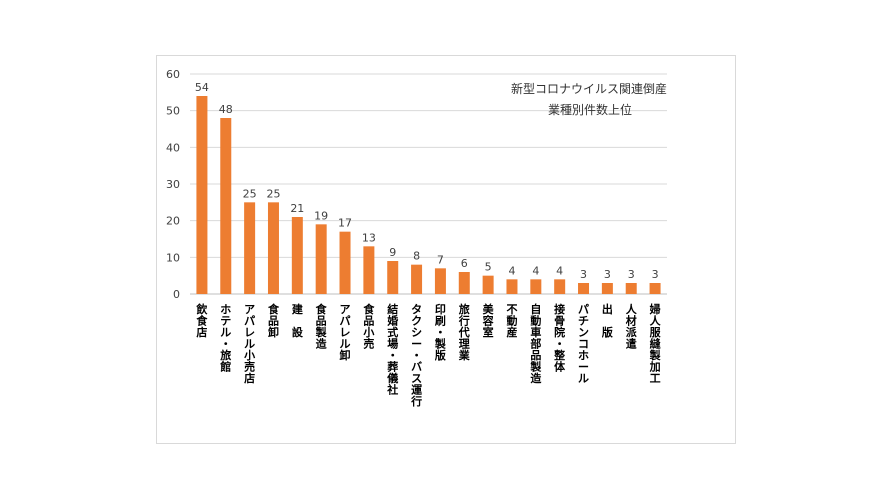  Describe the element at coordinates (368, 326) in the screenshot. I see `category-label: 食品小売` at that location.